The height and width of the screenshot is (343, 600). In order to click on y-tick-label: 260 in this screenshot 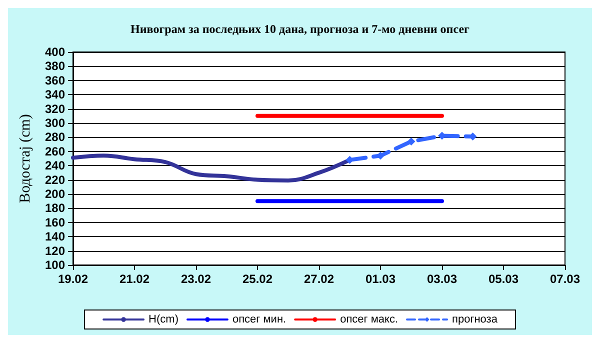, I will do `click(55, 151)`.